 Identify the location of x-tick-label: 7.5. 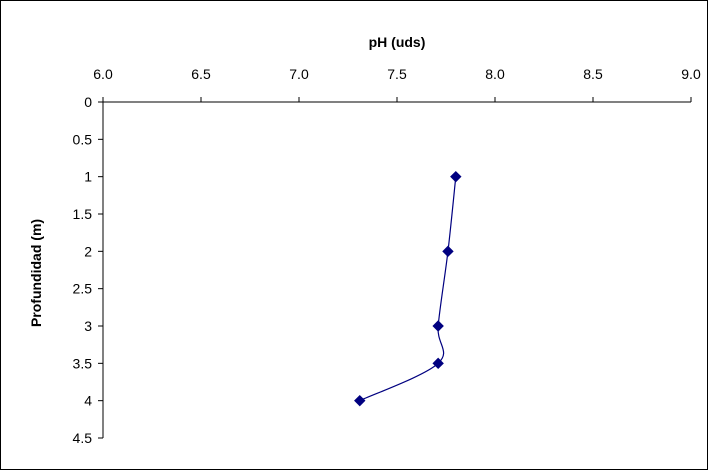
(397, 74).